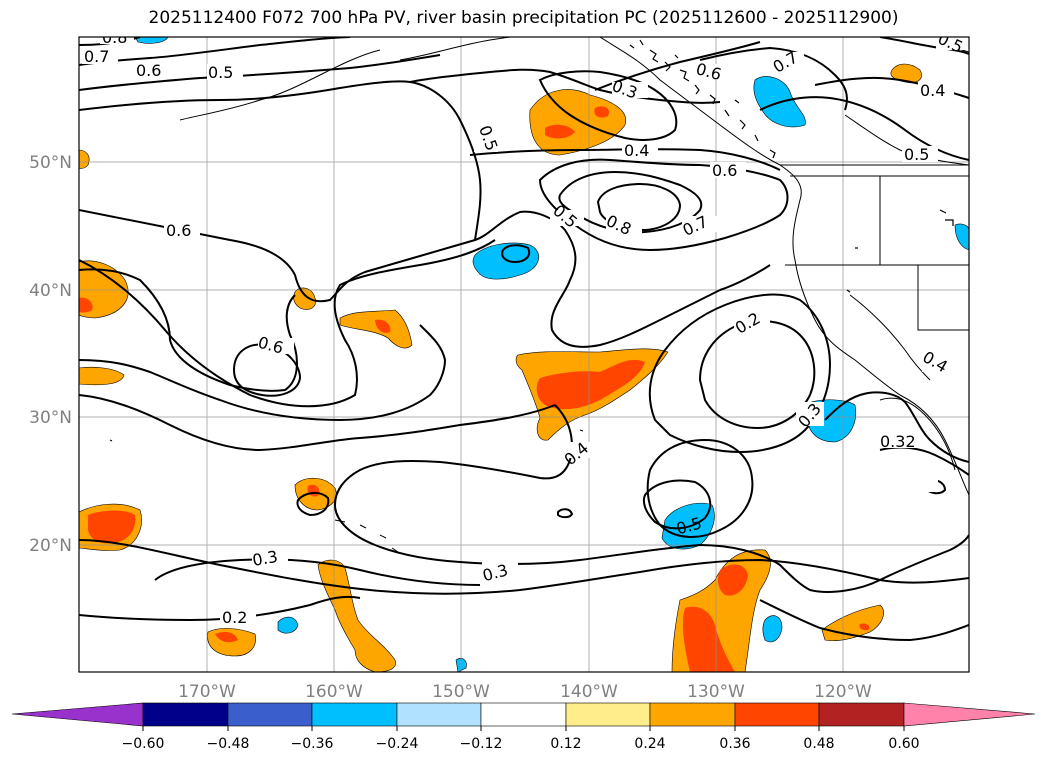  Describe the element at coordinates (589, 692) in the screenshot. I see `lon-label: 140°W` at that location.